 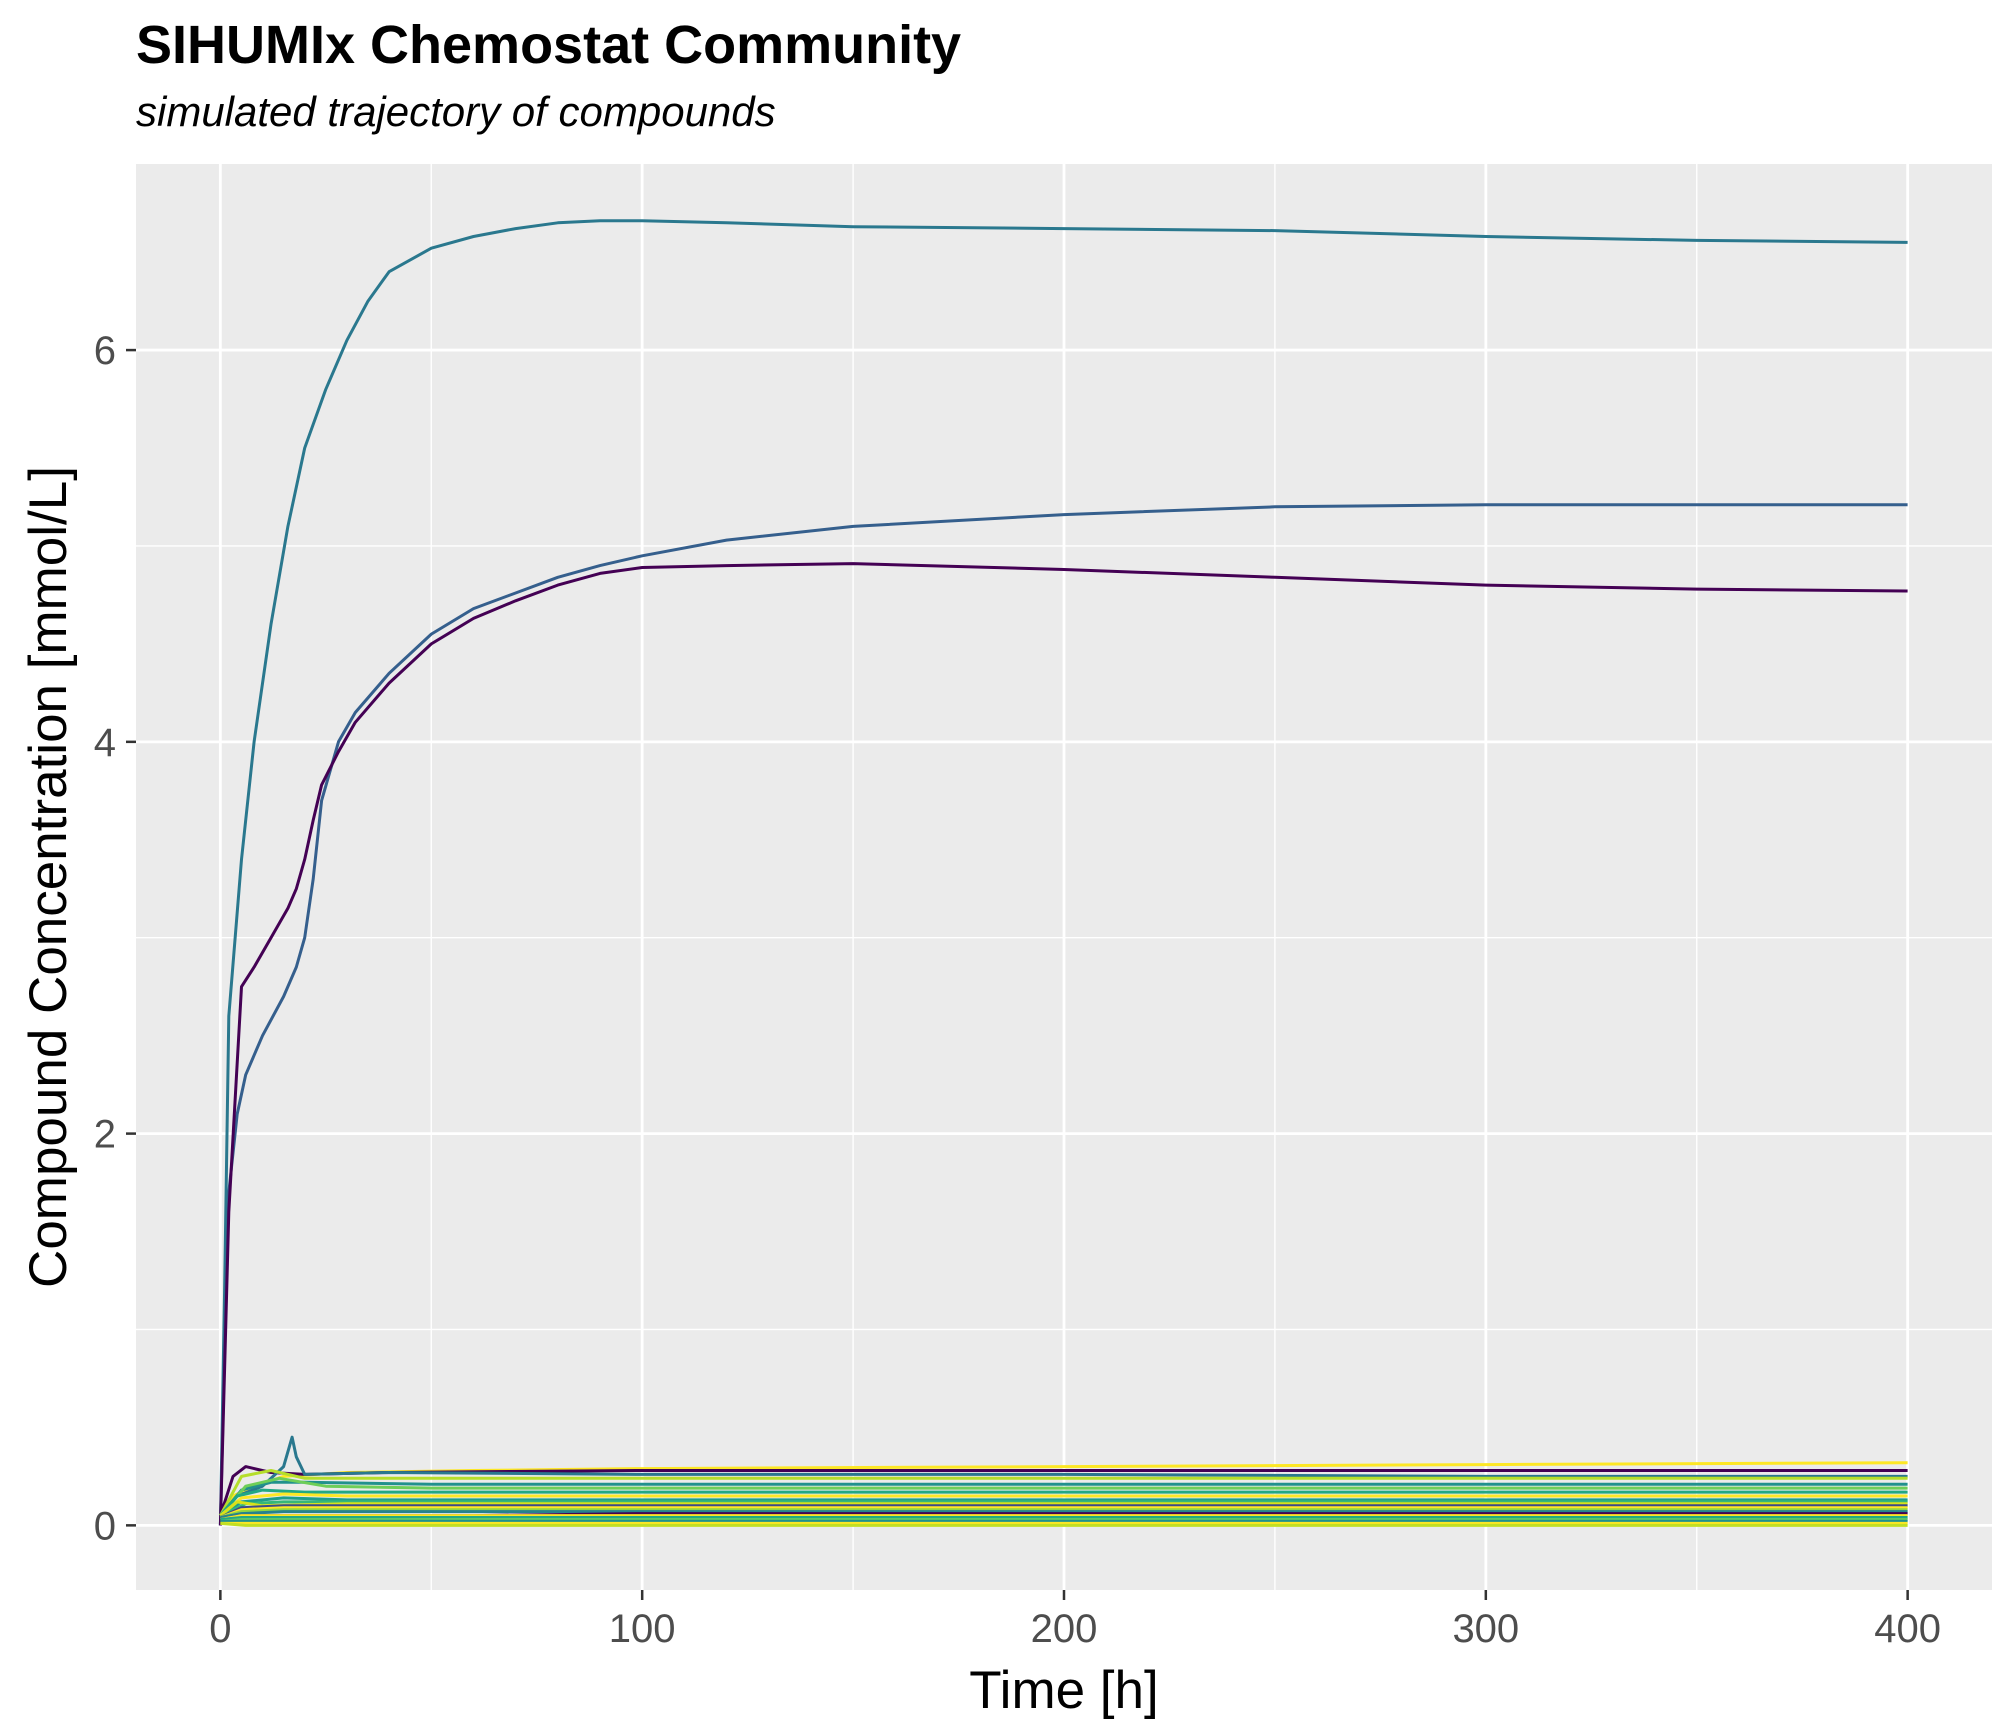 I want to click on chart-subtitle: simulated trajectory of compounds, so click(x=456, y=111).